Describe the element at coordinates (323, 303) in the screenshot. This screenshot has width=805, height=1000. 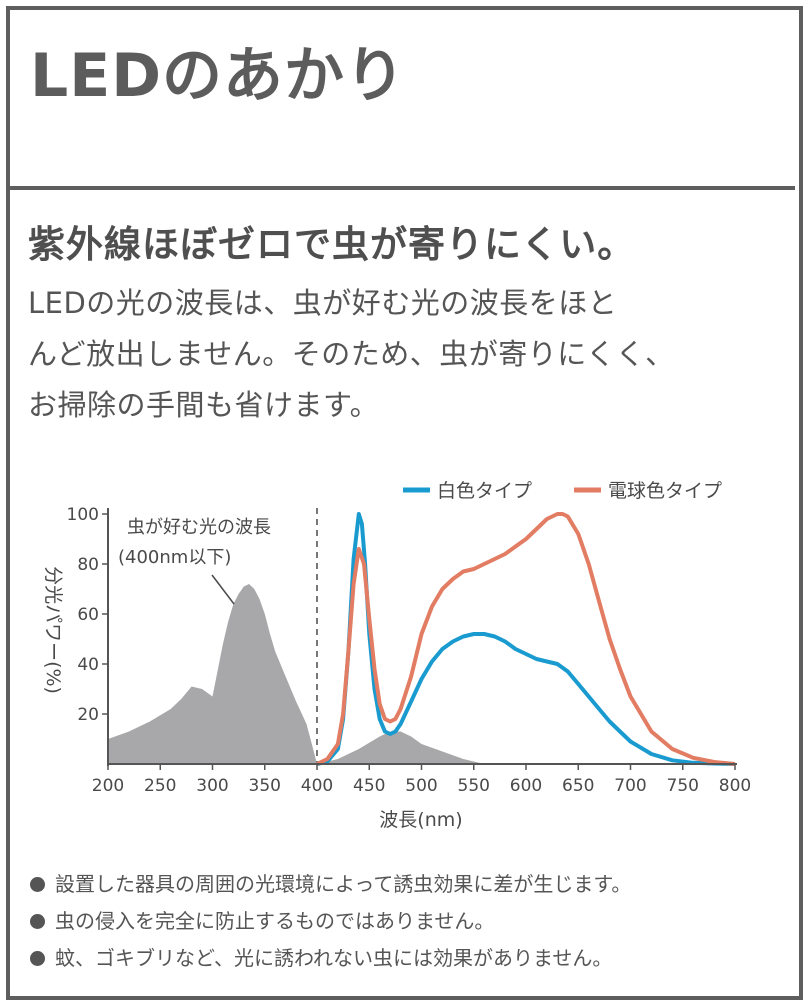
I see `description-line: LEDの光の波長は、虫が好む光の波長をほと` at that location.